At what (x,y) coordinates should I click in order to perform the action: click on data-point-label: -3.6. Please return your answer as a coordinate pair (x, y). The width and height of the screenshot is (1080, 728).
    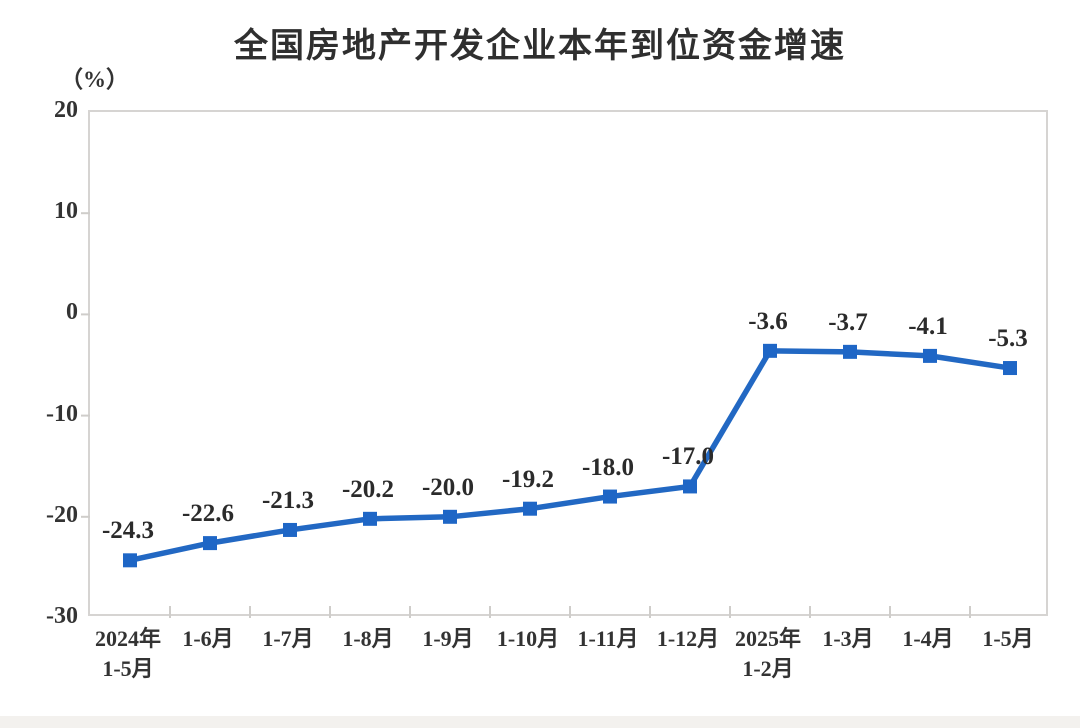
    Looking at the image, I should click on (768, 321).